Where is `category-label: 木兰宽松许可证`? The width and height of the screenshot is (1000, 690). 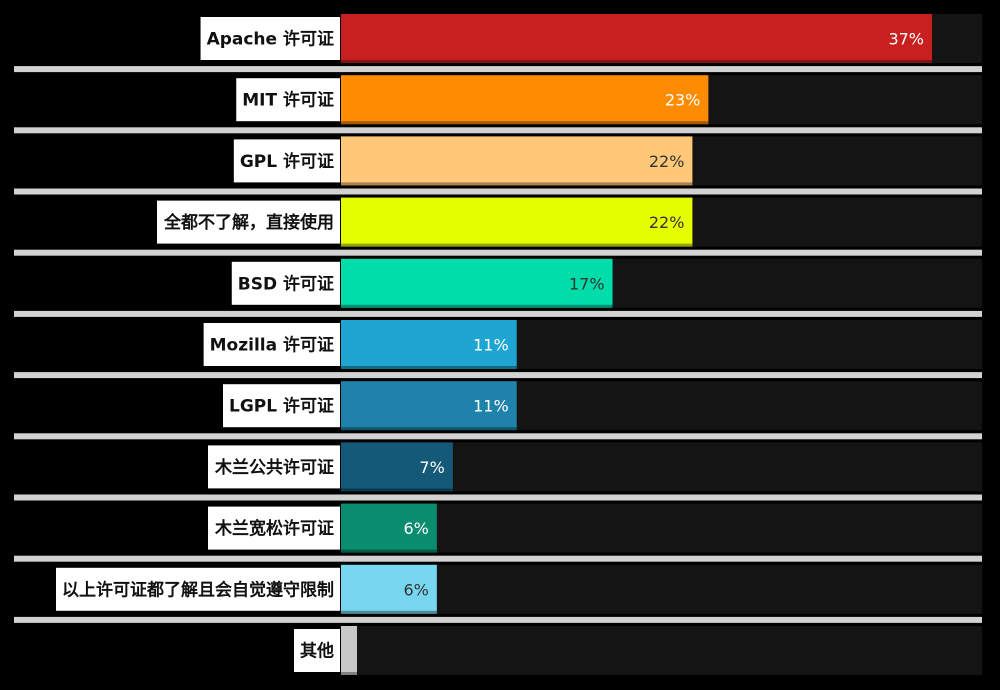
category-label: 木兰宽松许可证 is located at coordinates (274, 528).